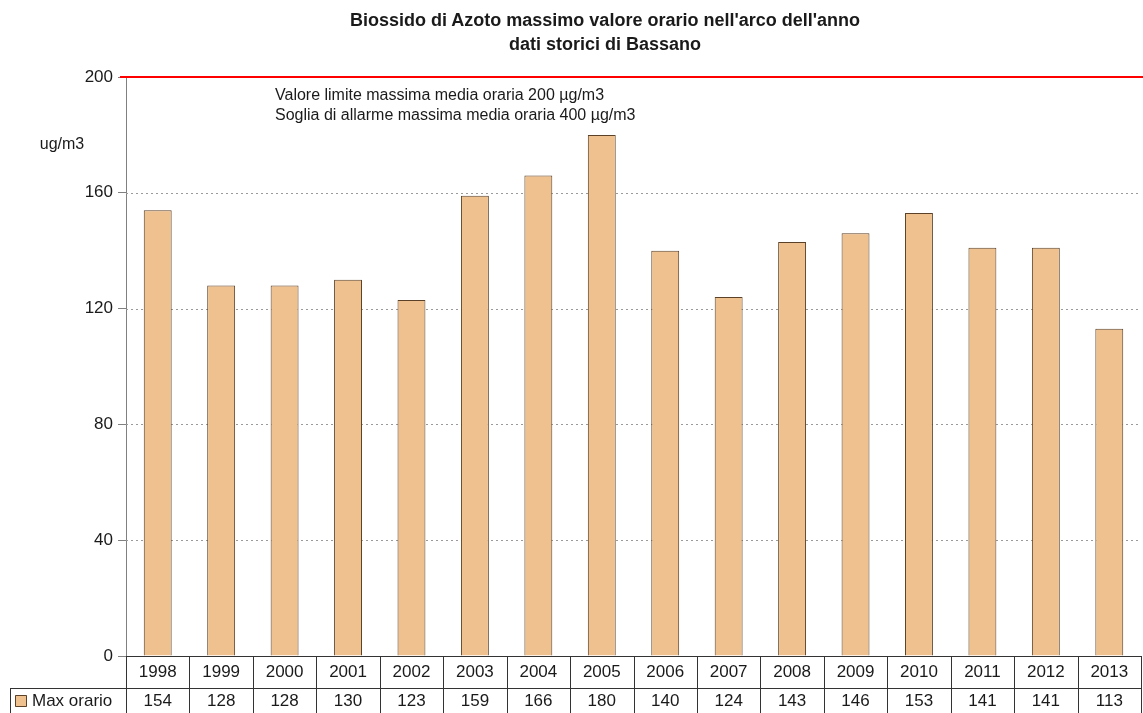  I want to click on chart-subtitle: dati storici di Bassano, so click(605, 43).